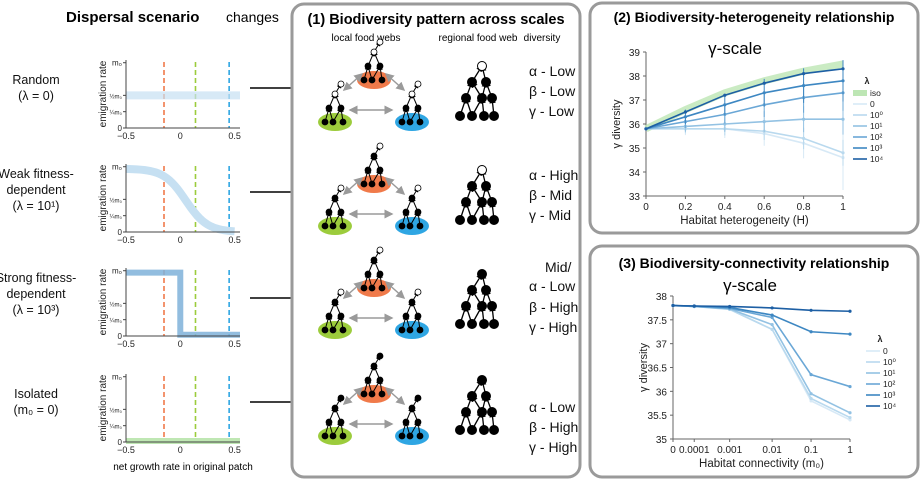 This screenshot has width=922, height=481. I want to click on x-tick-label: 0, so click(673, 450).